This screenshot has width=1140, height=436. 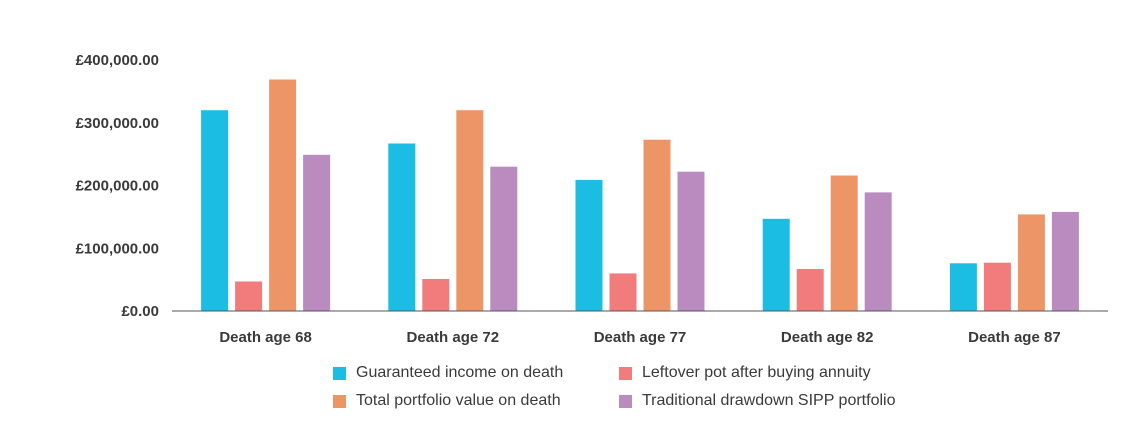 What do you see at coordinates (769, 400) in the screenshot?
I see `legend-label: Traditional drawdown SIPP portfolio` at bounding box center [769, 400].